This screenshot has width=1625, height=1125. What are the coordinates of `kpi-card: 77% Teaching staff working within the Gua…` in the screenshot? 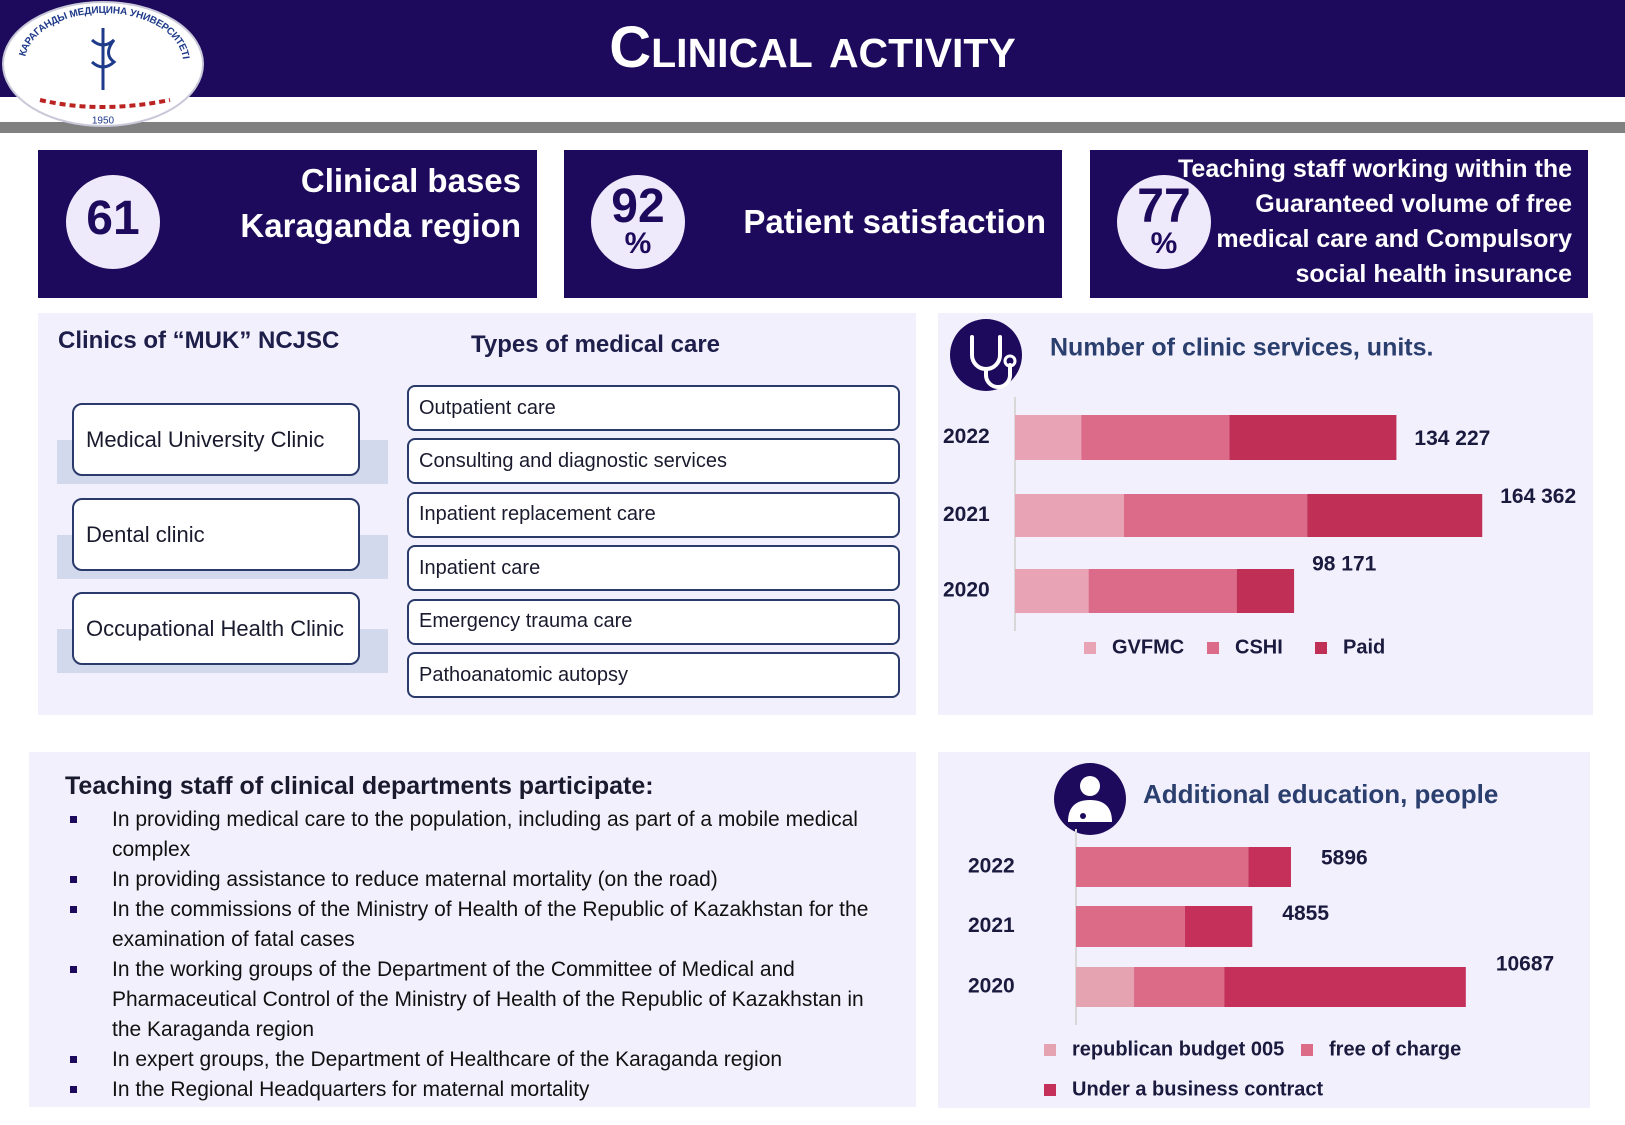 It's located at (1339, 224).